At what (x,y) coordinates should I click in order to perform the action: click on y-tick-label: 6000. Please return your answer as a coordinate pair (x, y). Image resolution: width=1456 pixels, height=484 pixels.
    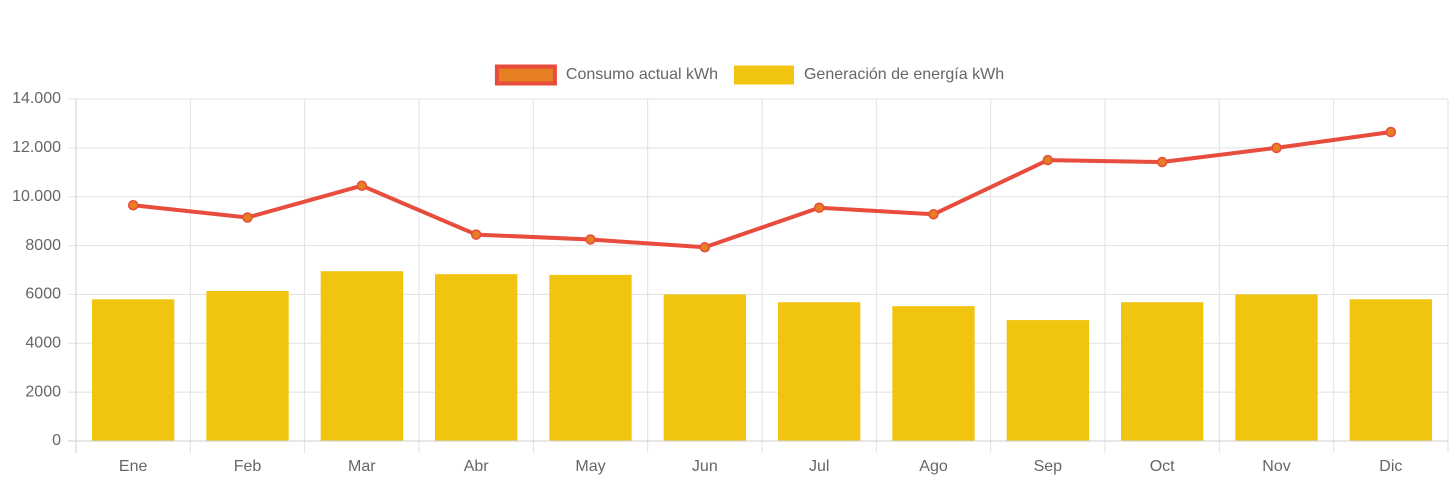
    Looking at the image, I should click on (43, 294).